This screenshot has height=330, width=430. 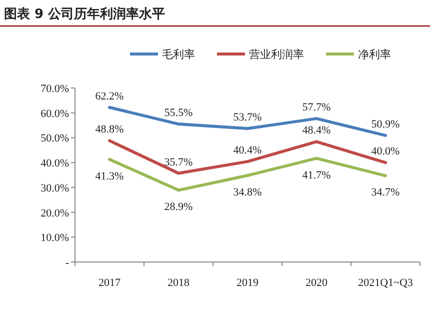 What do you see at coordinates (178, 113) in the screenshot?
I see `data-label: 55.5%` at bounding box center [178, 113].